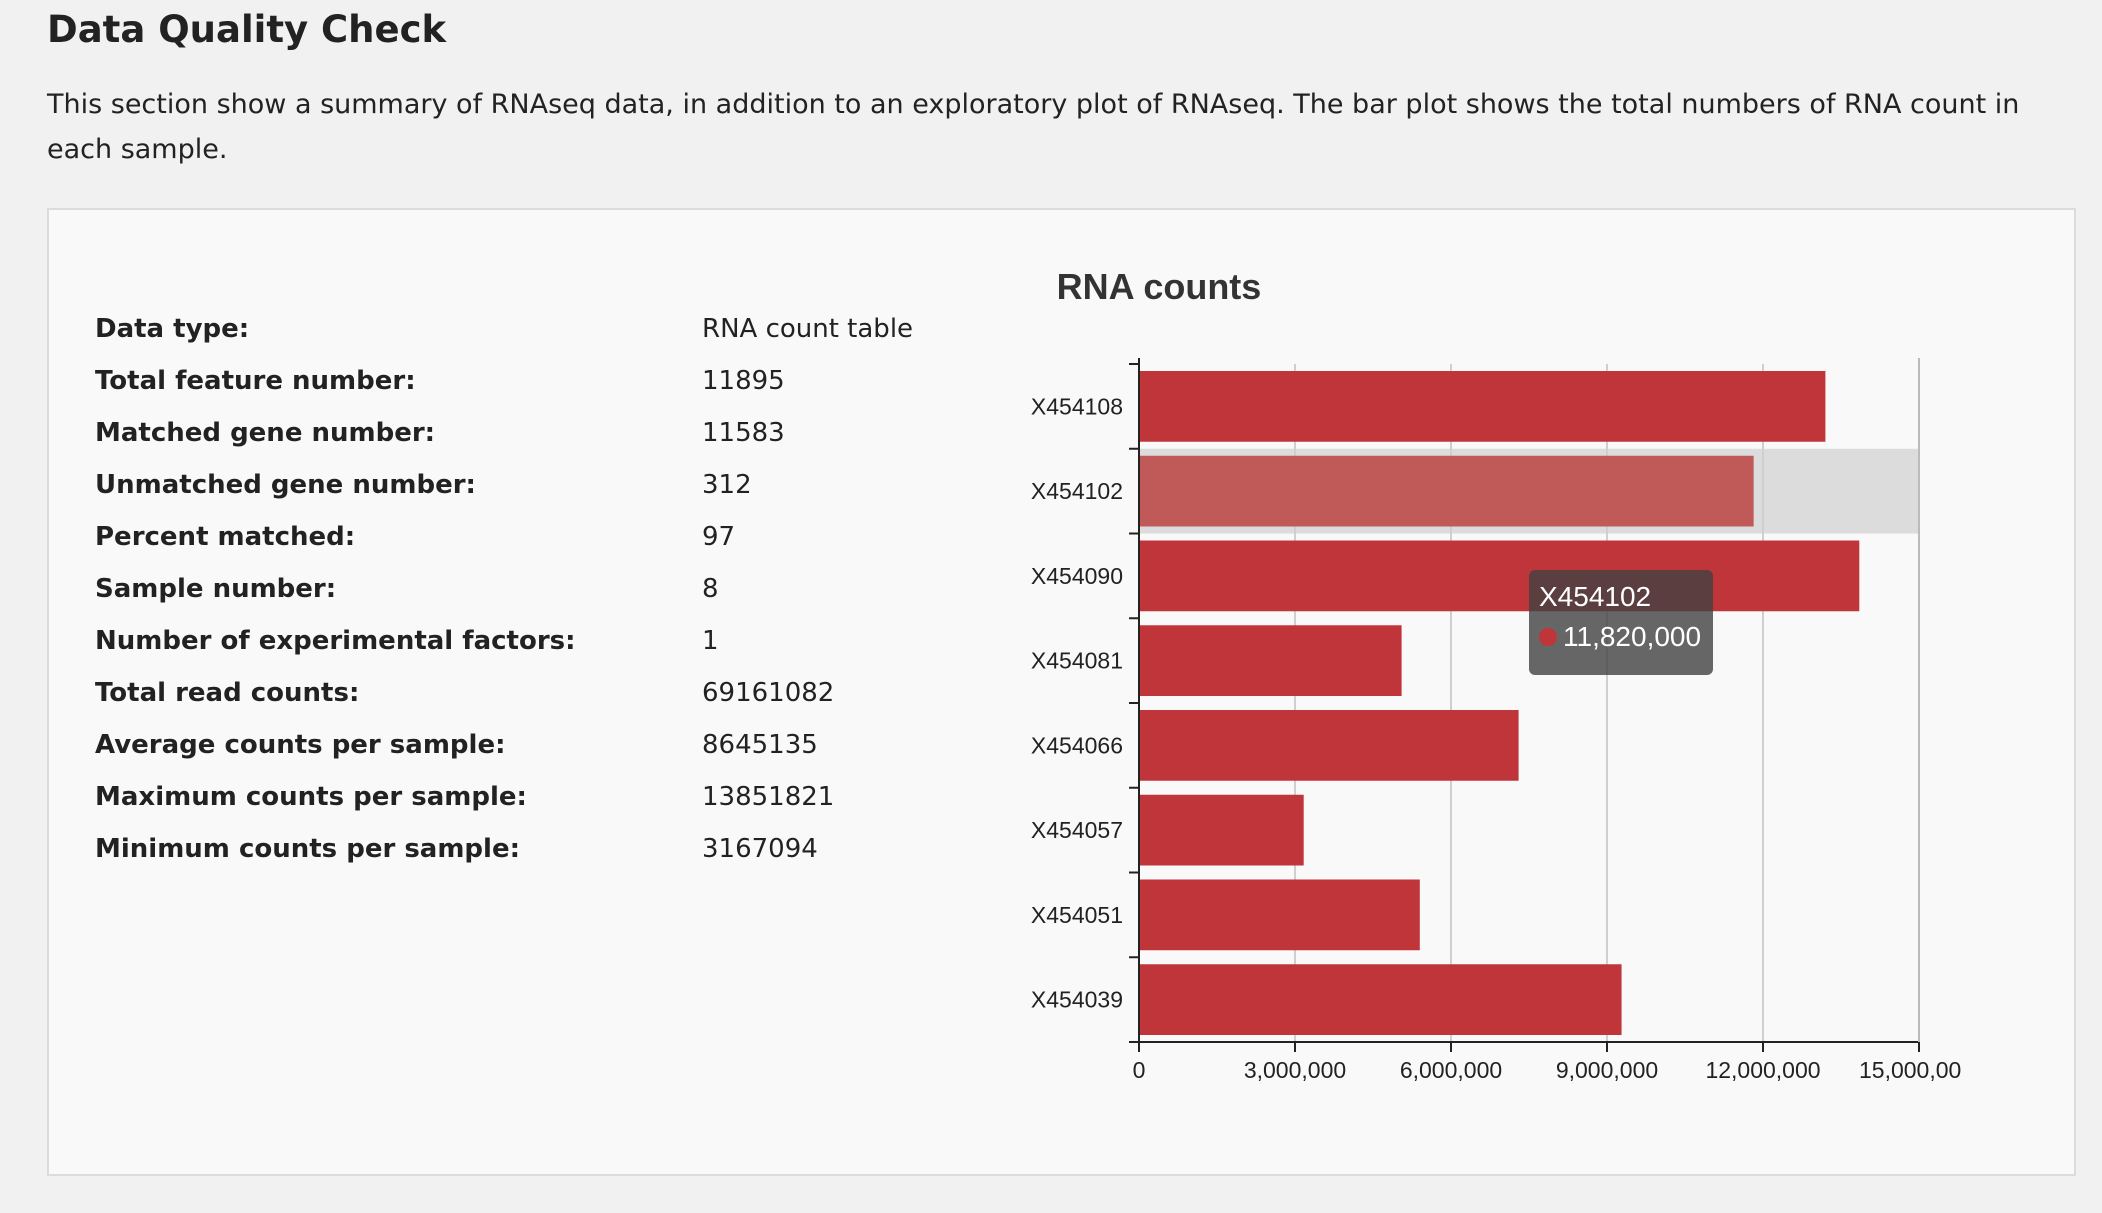 Image resolution: width=2102 pixels, height=1213 pixels. Describe the element at coordinates (710, 641) in the screenshot. I see `summary-value: 1` at that location.